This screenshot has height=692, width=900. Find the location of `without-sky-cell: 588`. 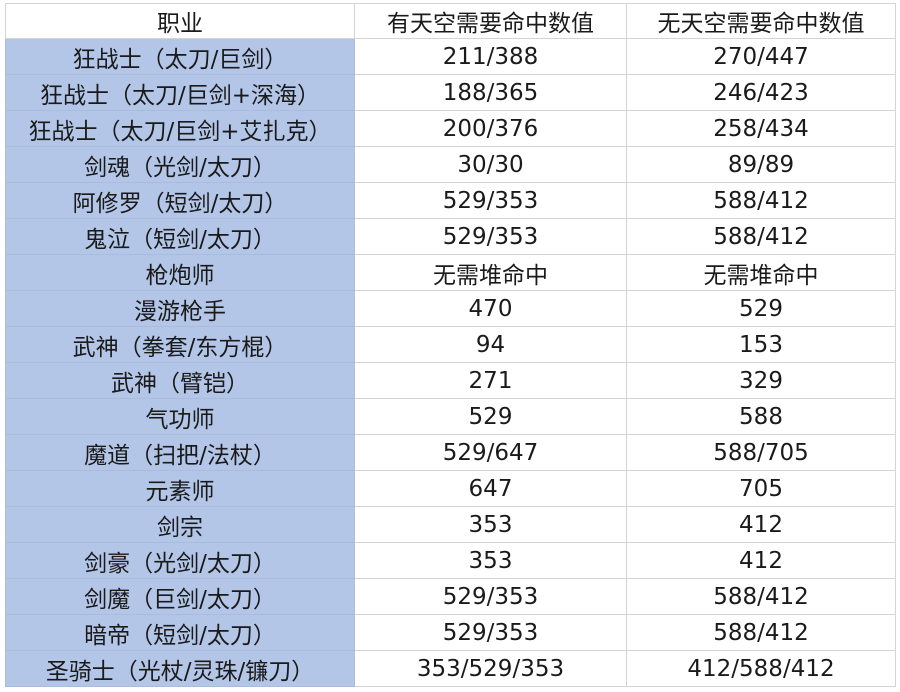

without-sky-cell: 588 is located at coordinates (761, 416).